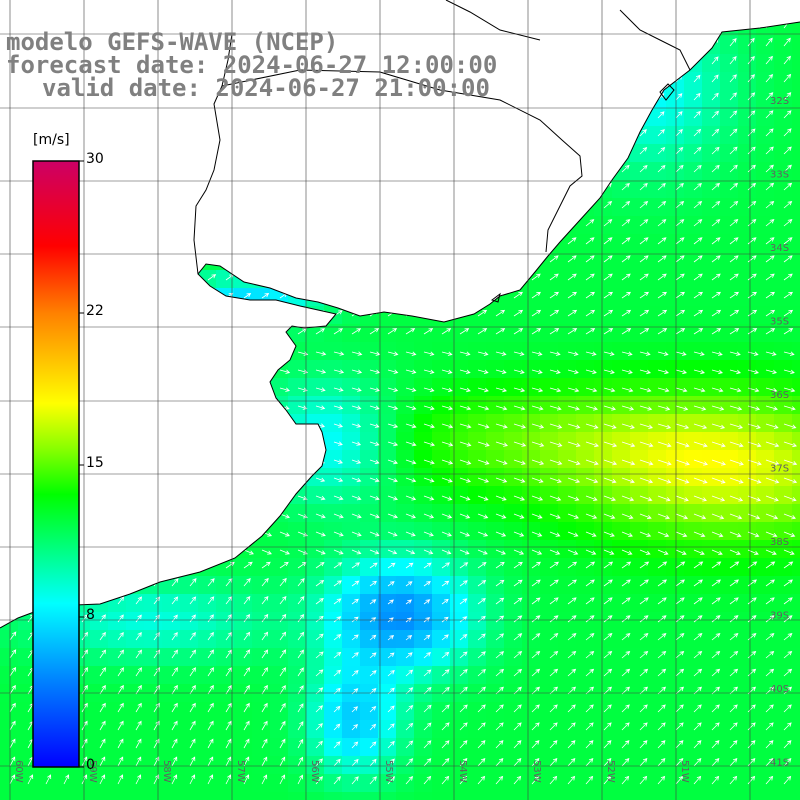 The height and width of the screenshot is (800, 800). I want to click on longitude-label: 56W, so click(314, 771).